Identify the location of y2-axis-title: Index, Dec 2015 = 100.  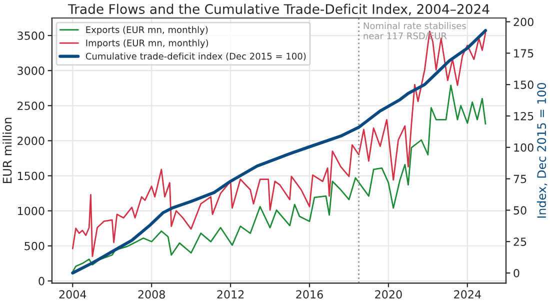
(542, 150).